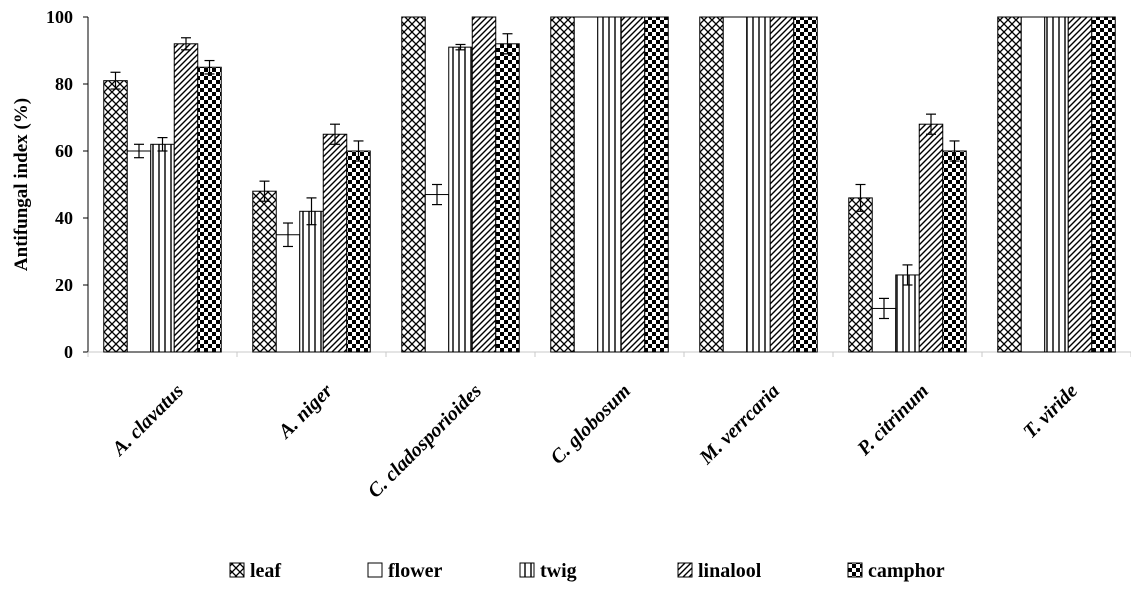  What do you see at coordinates (1050, 411) in the screenshot?
I see `category-label: T. viride` at bounding box center [1050, 411].